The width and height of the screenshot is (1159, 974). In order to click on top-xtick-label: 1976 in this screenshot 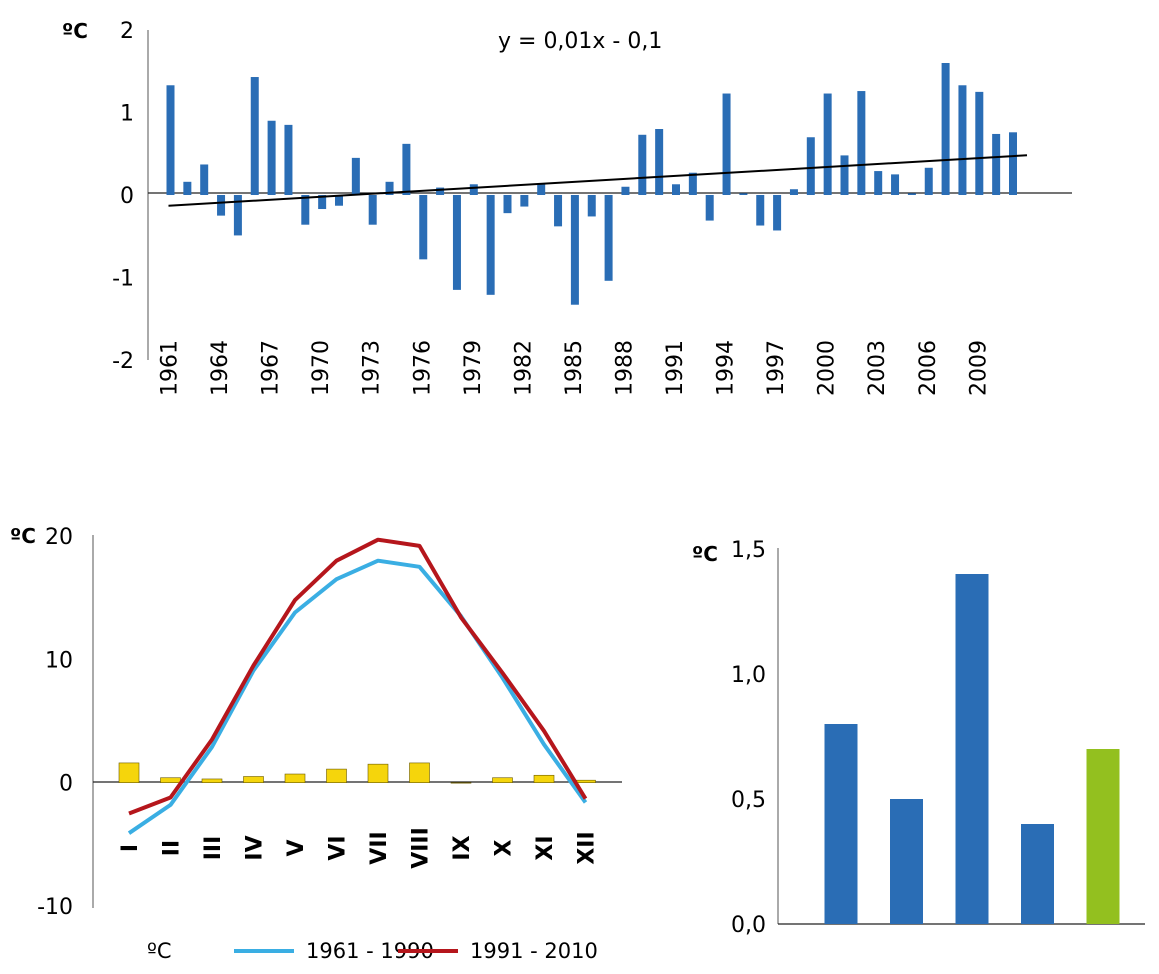, I will do `click(422, 368)`.